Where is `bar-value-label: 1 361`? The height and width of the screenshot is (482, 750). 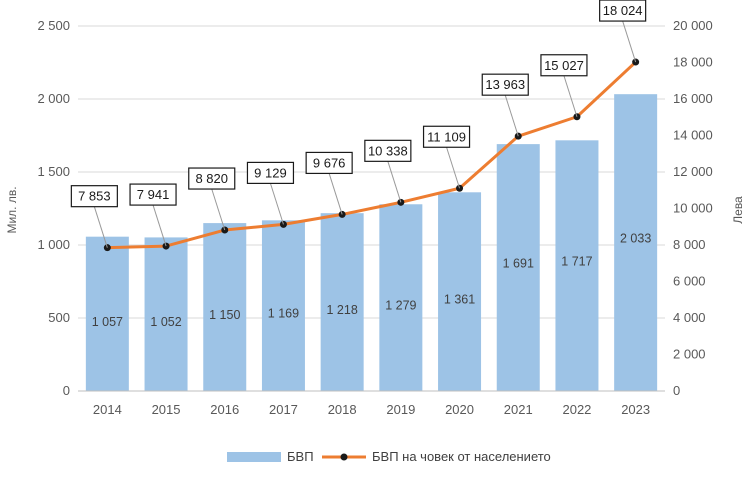
bar-value-label: 1 361 is located at coordinates (459, 300).